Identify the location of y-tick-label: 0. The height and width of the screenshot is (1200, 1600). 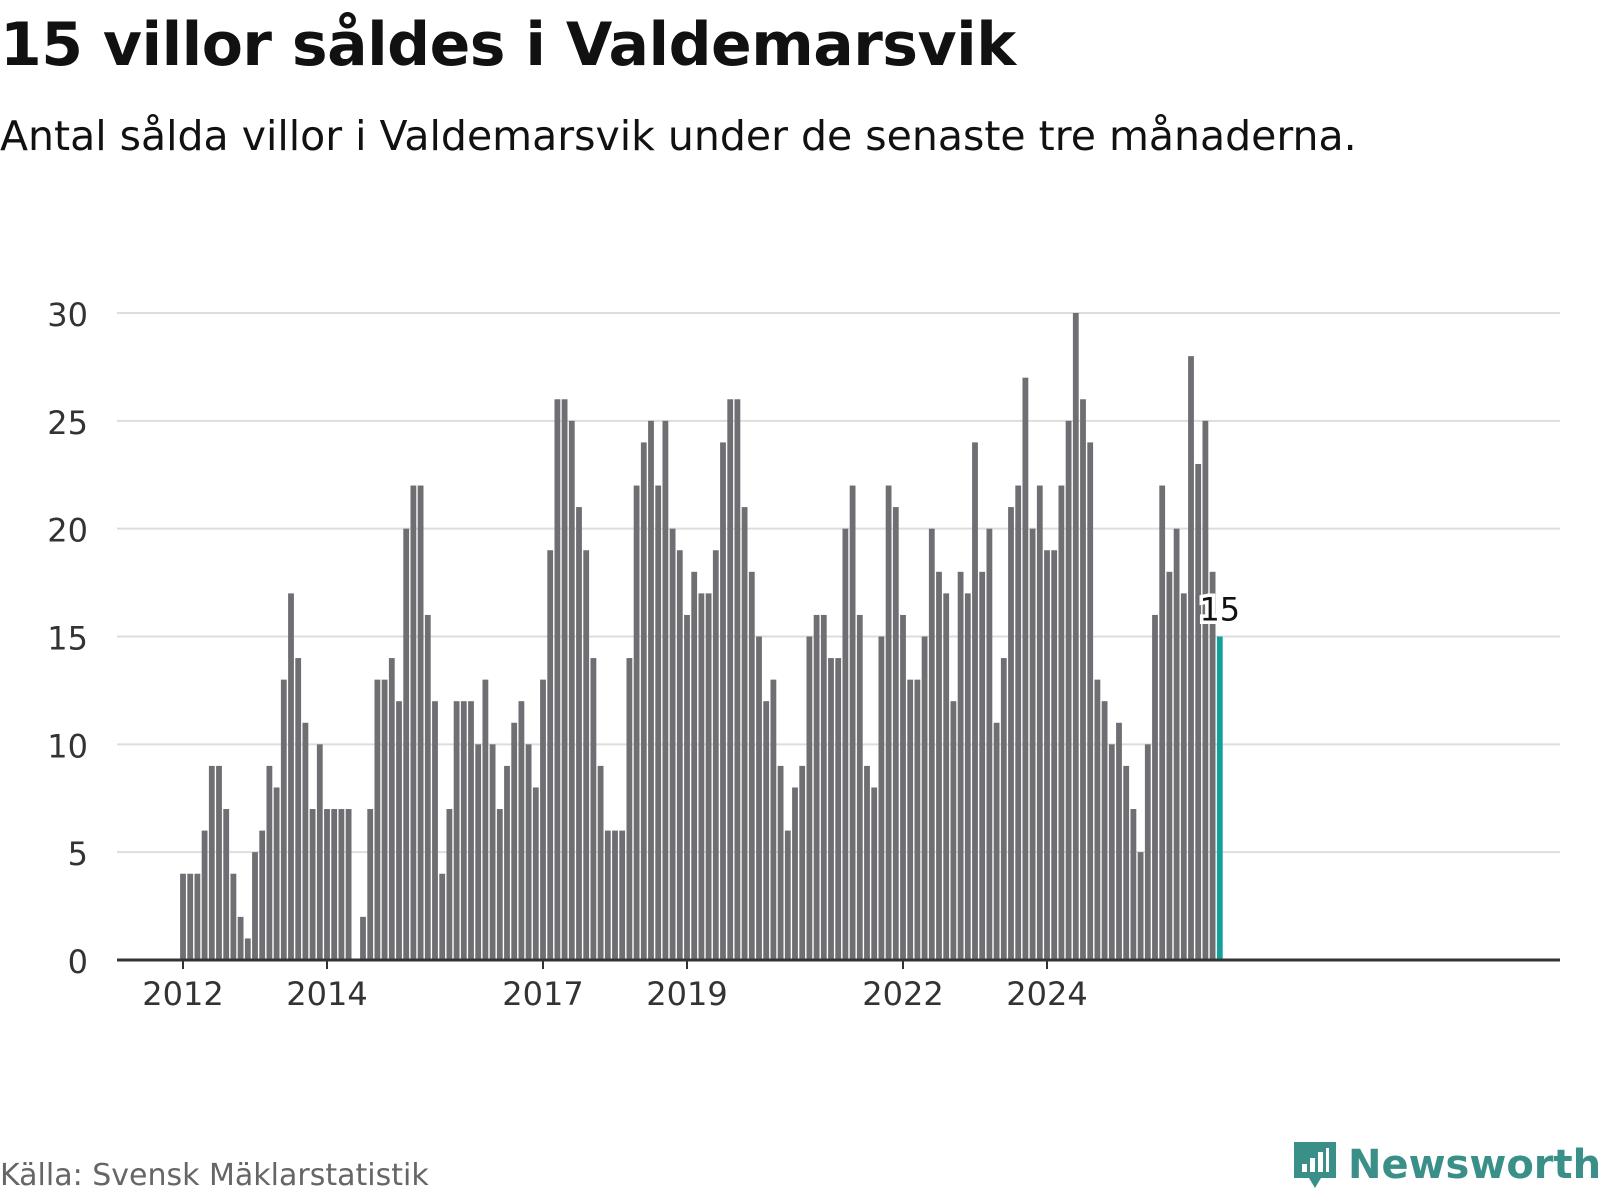
(78, 962).